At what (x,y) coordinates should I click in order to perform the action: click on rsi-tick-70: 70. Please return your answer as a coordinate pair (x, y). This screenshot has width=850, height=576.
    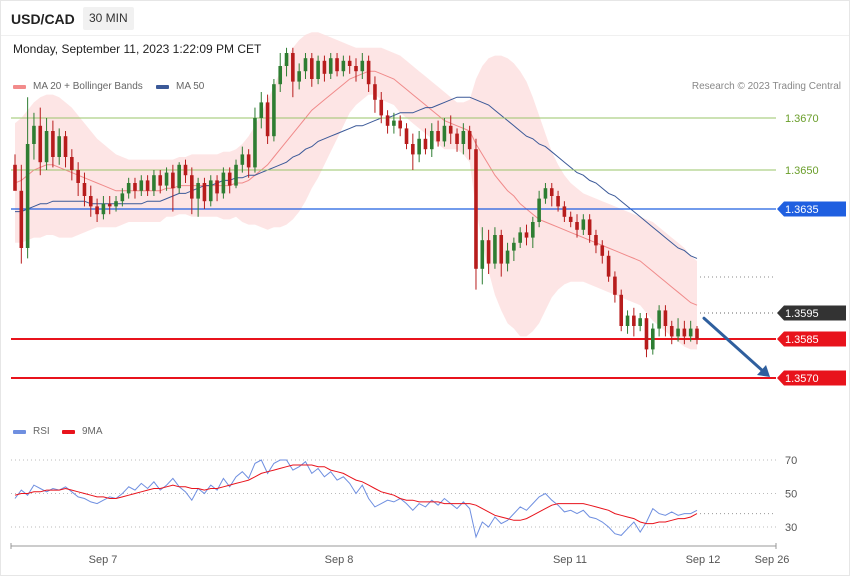
    Looking at the image, I should click on (791, 461).